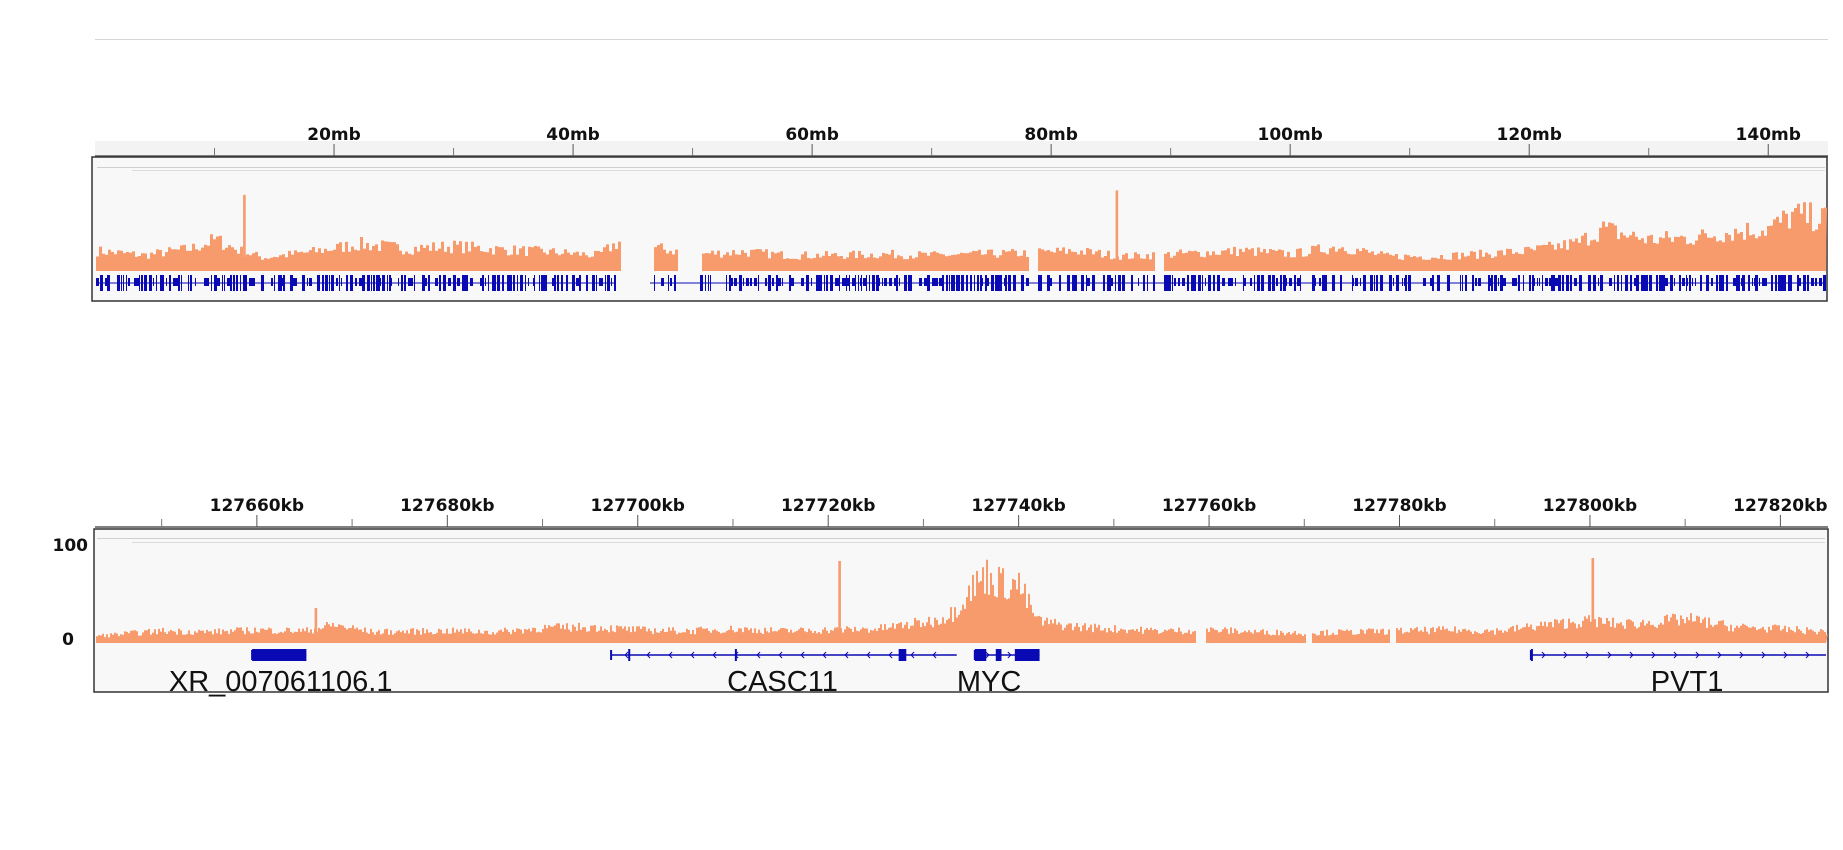 The image size is (1843, 850). I want to click on gene-pvt1: PVT1, so click(1677, 673).